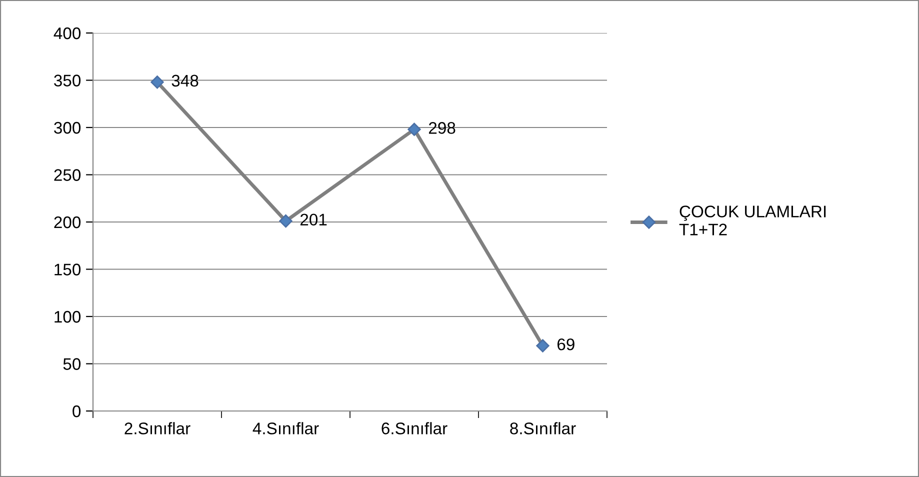 This screenshot has width=919, height=477. I want to click on y-tick-label: 50, so click(72, 364).